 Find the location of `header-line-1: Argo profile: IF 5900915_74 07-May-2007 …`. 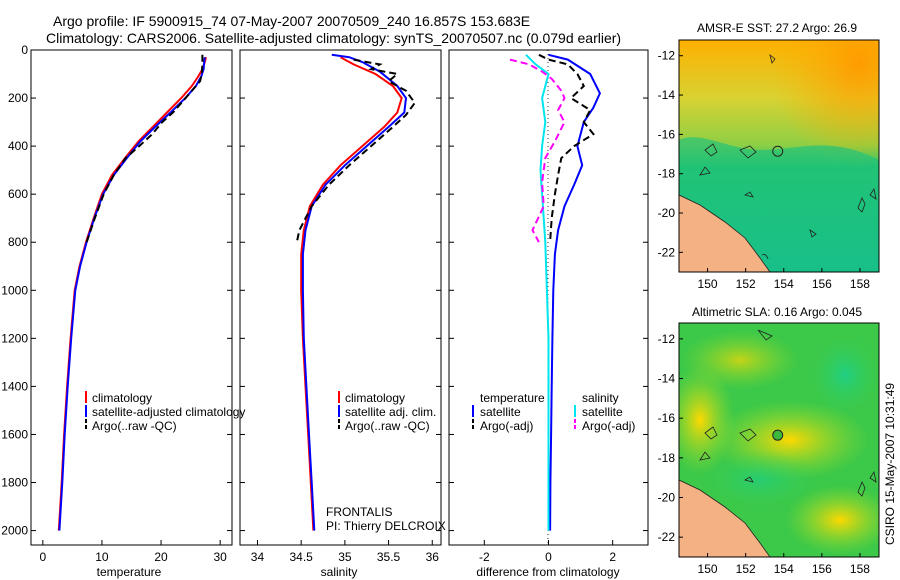

header-line-1: Argo profile: IF 5900915_74 07-May-2007 … is located at coordinates (291, 21).